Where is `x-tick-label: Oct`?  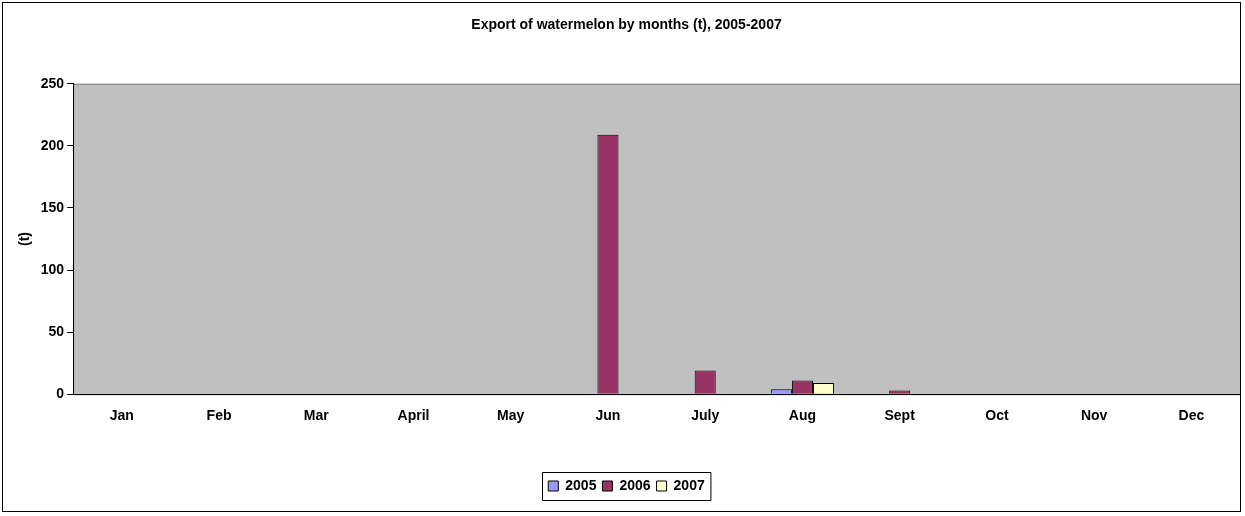
x-tick-label: Oct is located at coordinates (997, 415).